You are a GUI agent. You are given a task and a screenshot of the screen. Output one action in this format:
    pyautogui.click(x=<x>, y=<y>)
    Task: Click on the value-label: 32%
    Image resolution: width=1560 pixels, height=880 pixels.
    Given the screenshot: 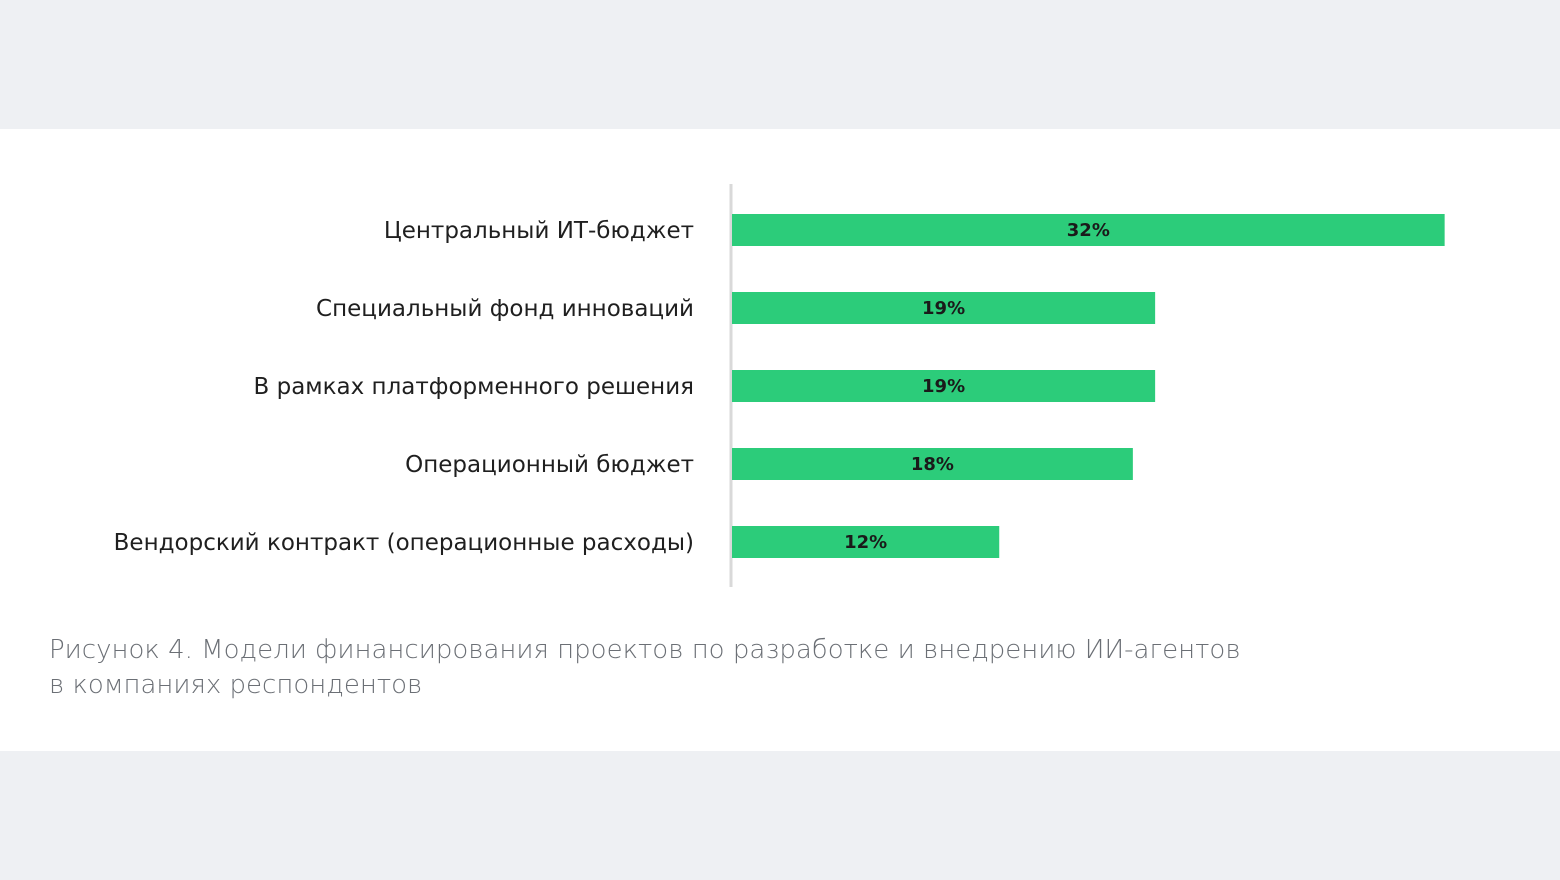 What is the action you would take?
    pyautogui.click(x=1088, y=230)
    